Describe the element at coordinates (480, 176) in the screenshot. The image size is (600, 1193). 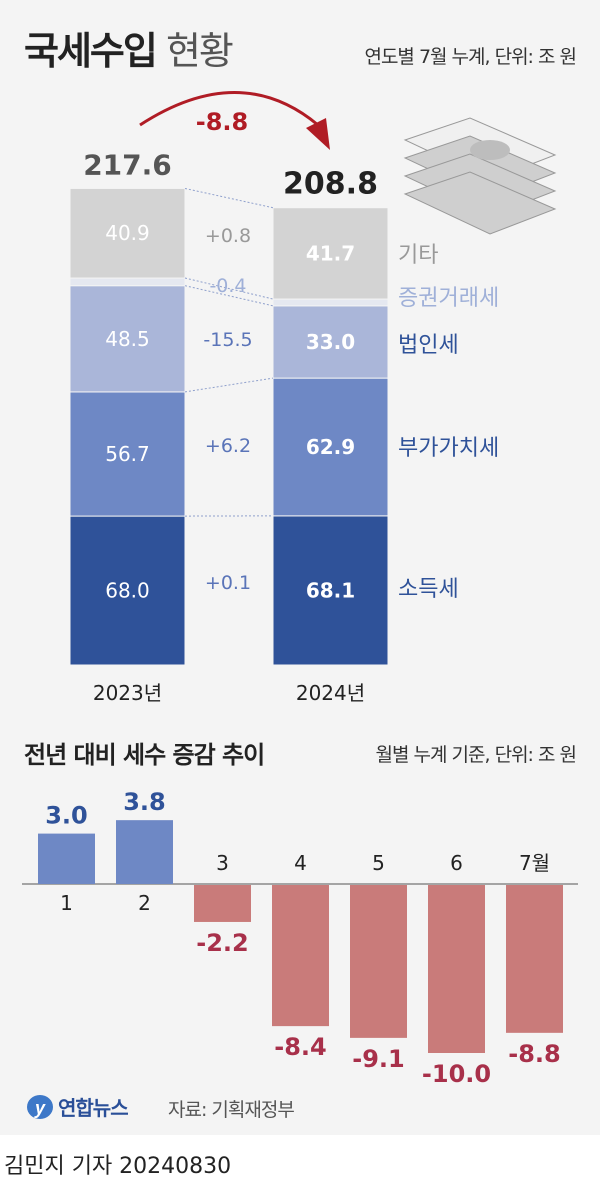
I see `money-stack-icon` at that location.